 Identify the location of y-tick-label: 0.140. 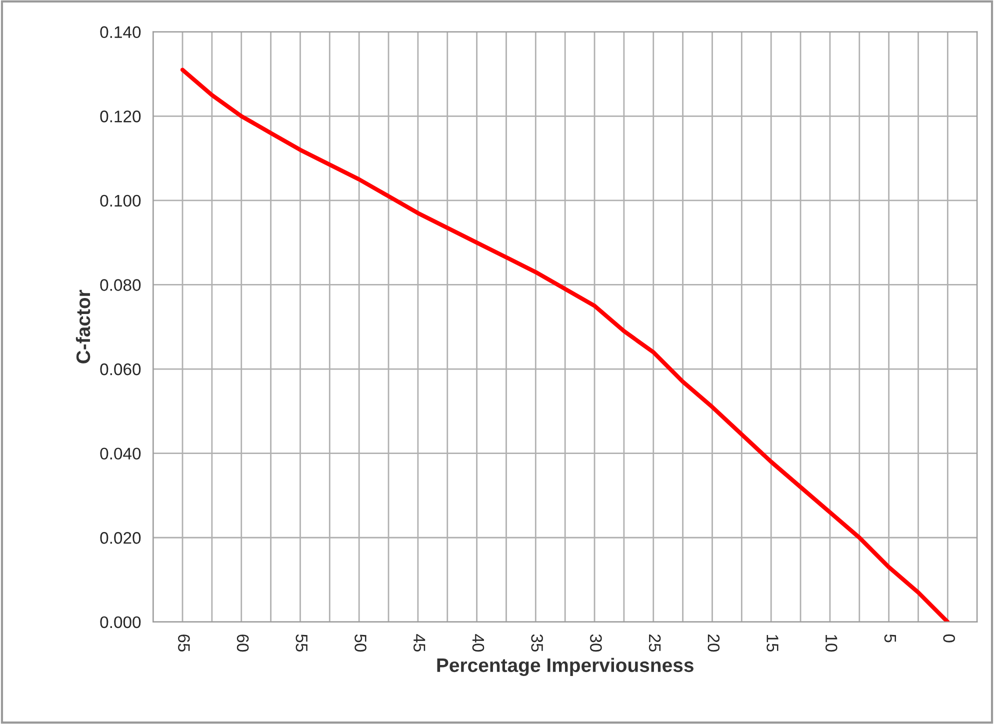
(120, 32).